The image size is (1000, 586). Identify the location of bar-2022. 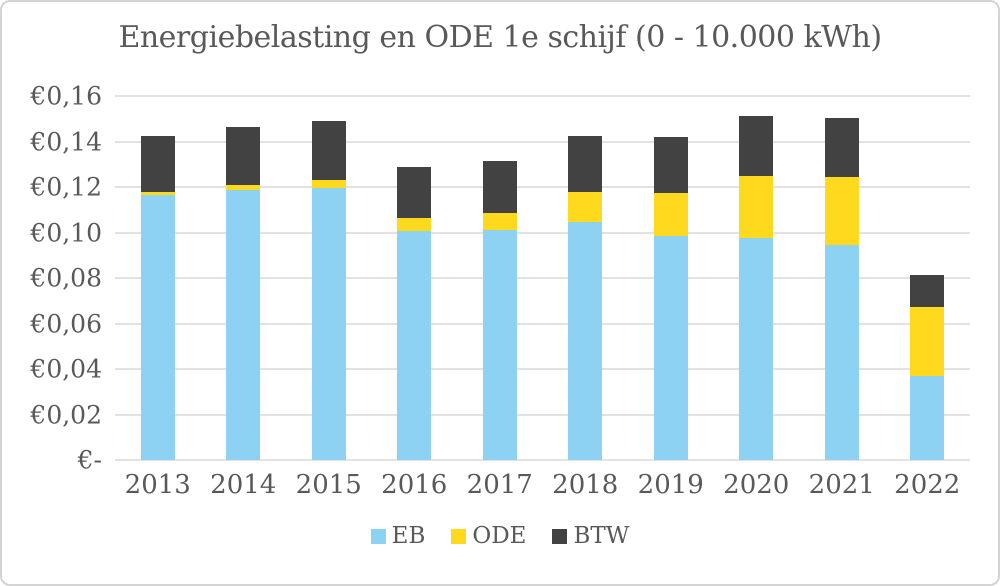
(927, 367).